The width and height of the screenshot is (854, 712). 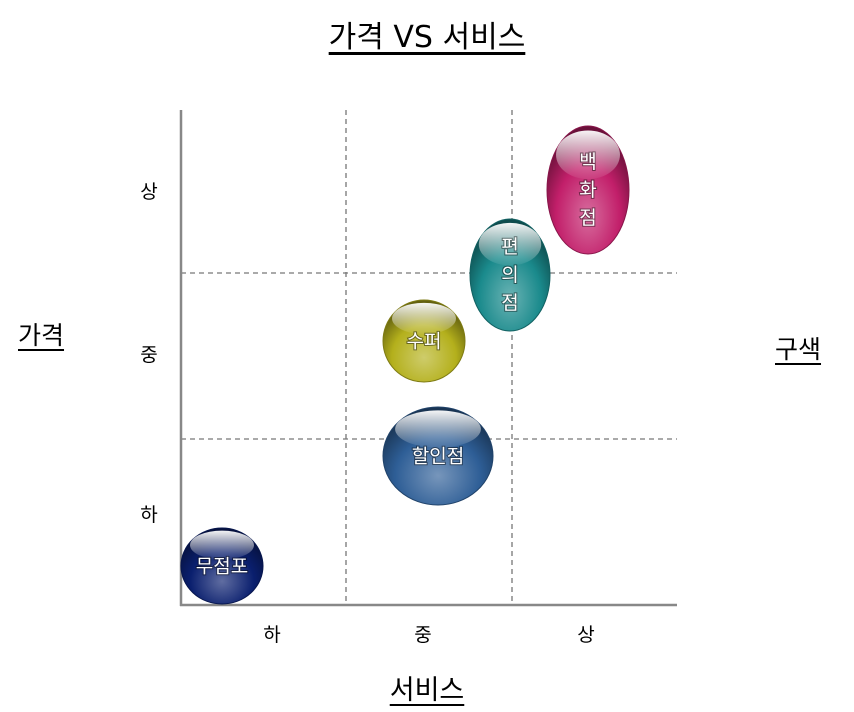 I want to click on bubble-supermarket-label: 수퍼, so click(x=424, y=342).